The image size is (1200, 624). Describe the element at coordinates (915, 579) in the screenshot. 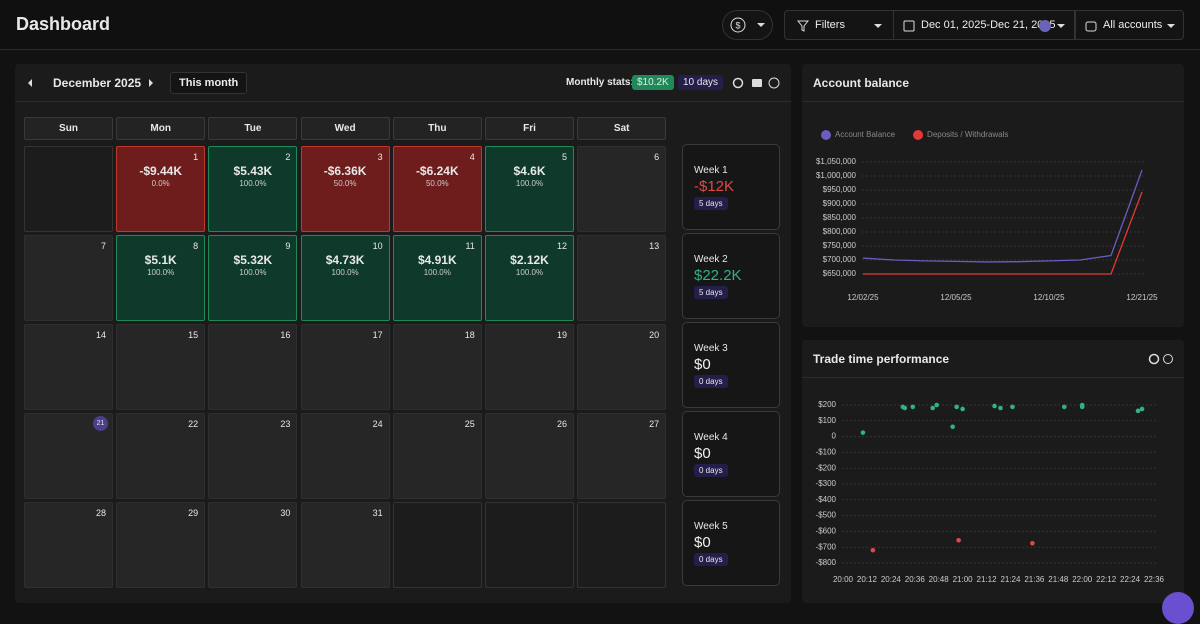

I see `x-tick-label: 20:36` at that location.